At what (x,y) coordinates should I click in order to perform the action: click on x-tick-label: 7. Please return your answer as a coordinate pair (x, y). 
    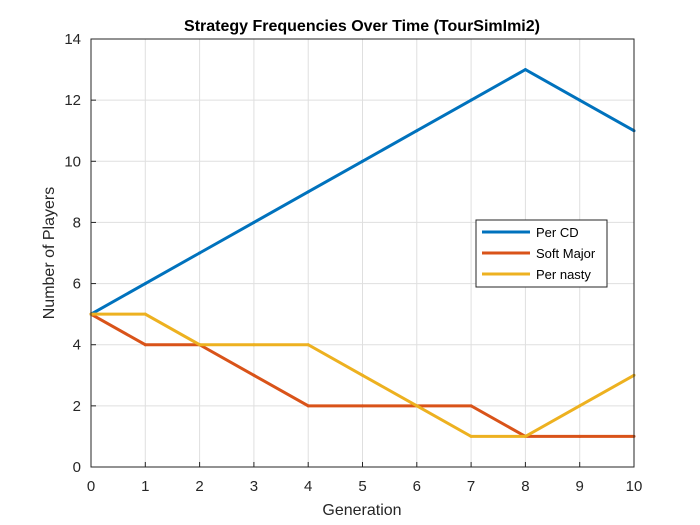
    Looking at the image, I should click on (471, 486).